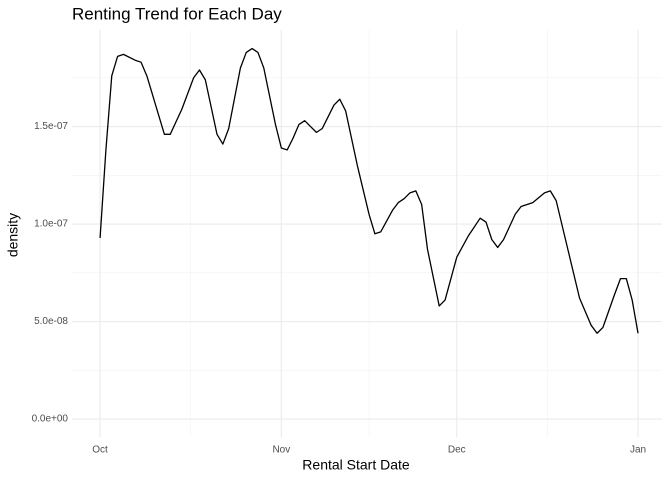 This screenshot has height=480, width=672. I want to click on y-tick-label: 1.0e-07, so click(51, 224).